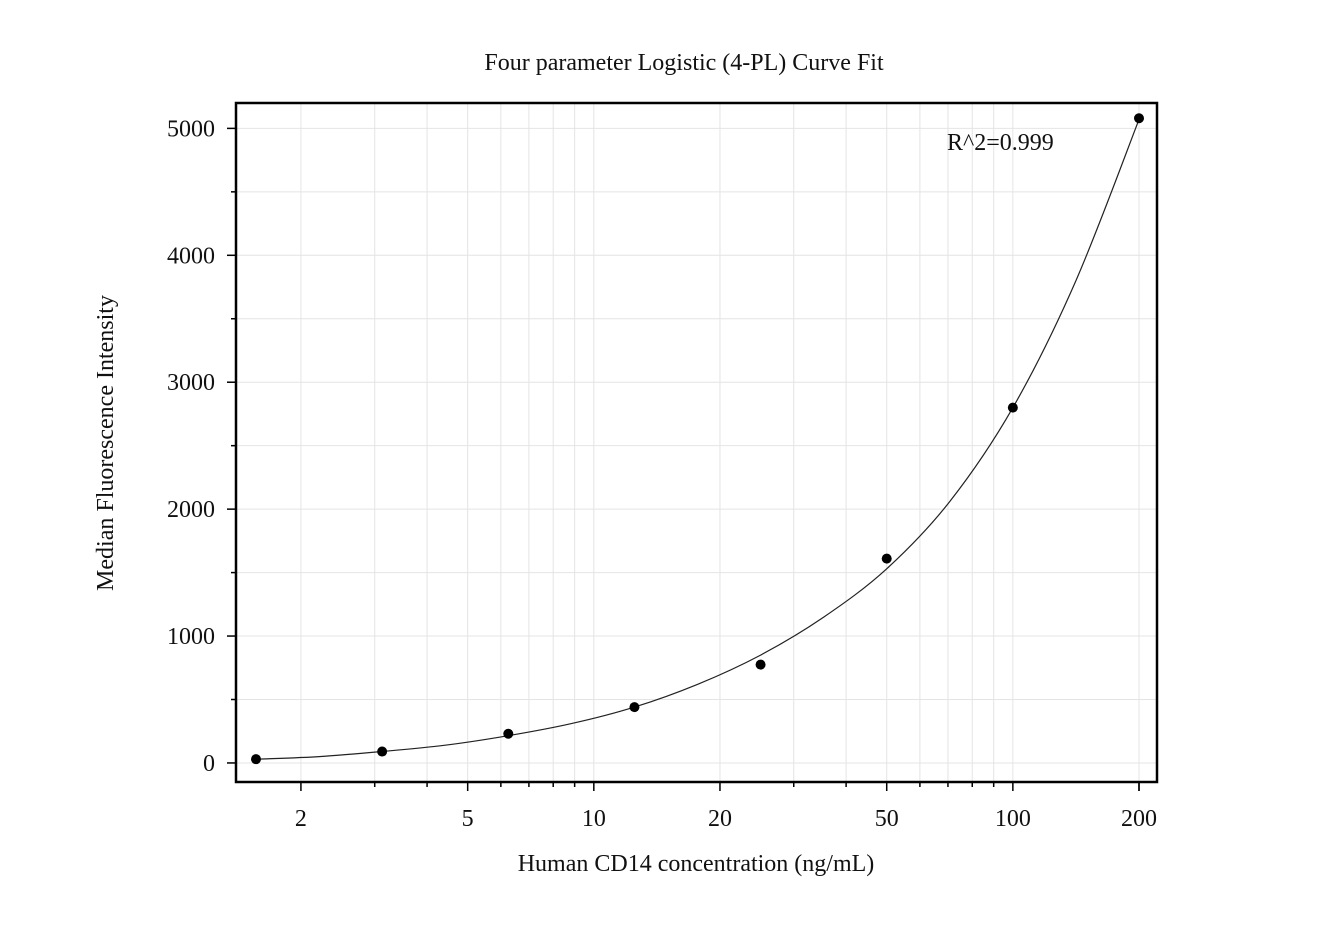 The image size is (1337, 934). What do you see at coordinates (209, 764) in the screenshot?
I see `y-tick-label: 0` at bounding box center [209, 764].